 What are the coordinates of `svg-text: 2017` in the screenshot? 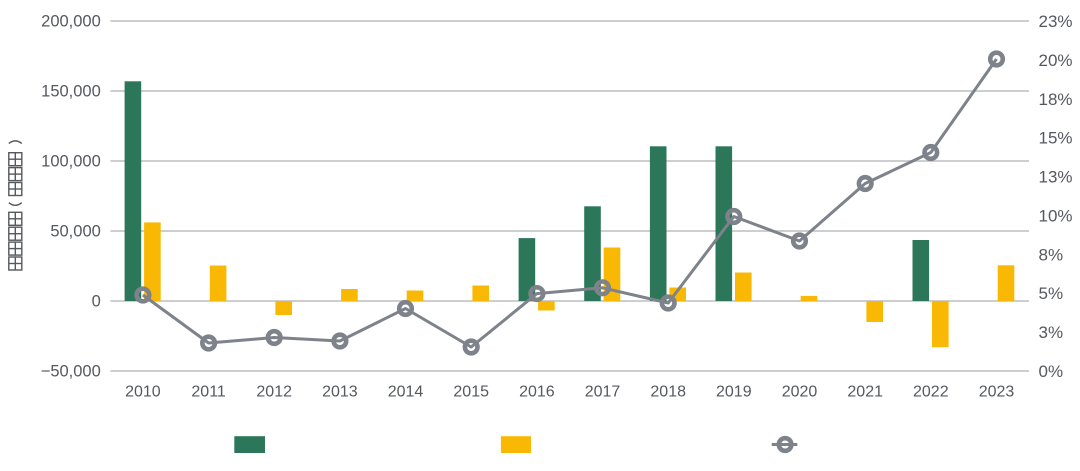 It's located at (603, 392).